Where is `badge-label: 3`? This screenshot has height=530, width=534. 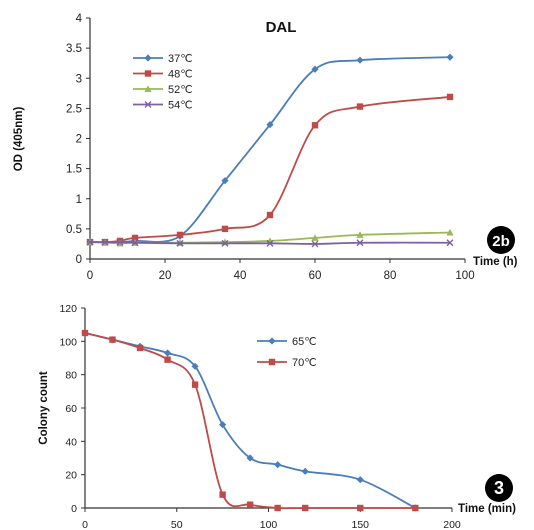
badge-label: 3 is located at coordinates (499, 488).